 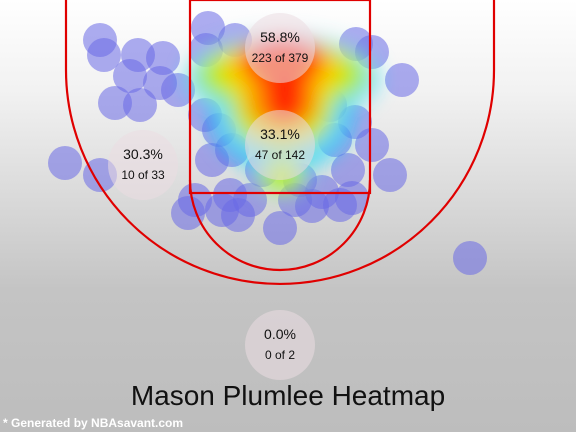 What do you see at coordinates (143, 165) in the screenshot?
I see `zone-mid-range-left: 30.3% 10 of 33` at bounding box center [143, 165].